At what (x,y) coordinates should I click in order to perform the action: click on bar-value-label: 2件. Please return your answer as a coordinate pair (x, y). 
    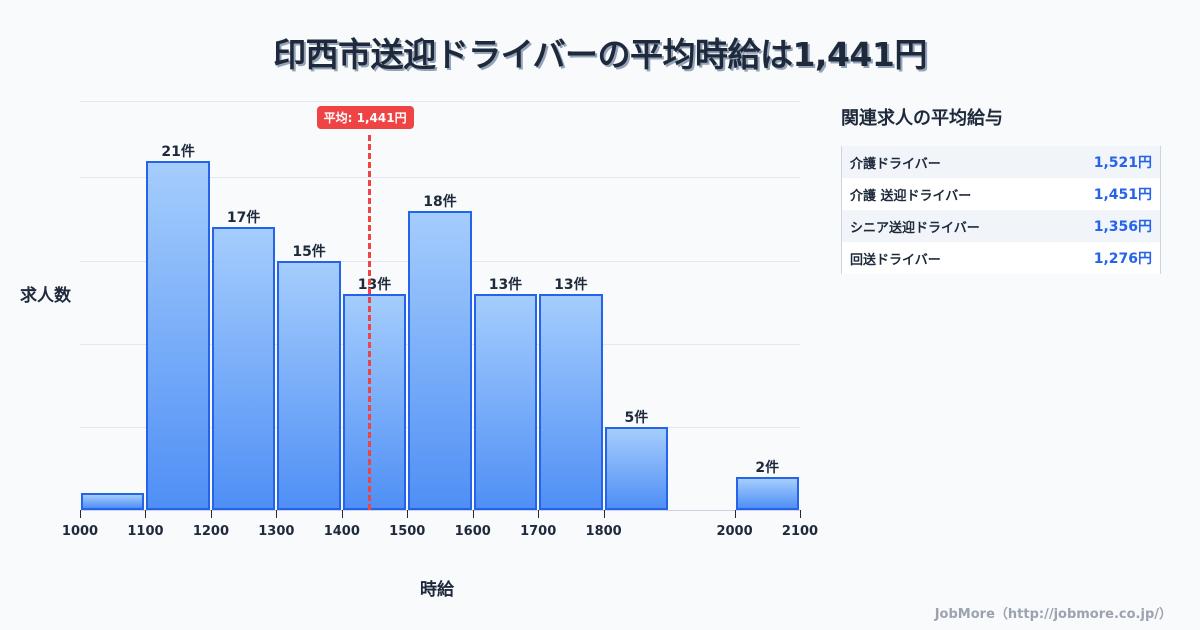
    Looking at the image, I should click on (767, 467).